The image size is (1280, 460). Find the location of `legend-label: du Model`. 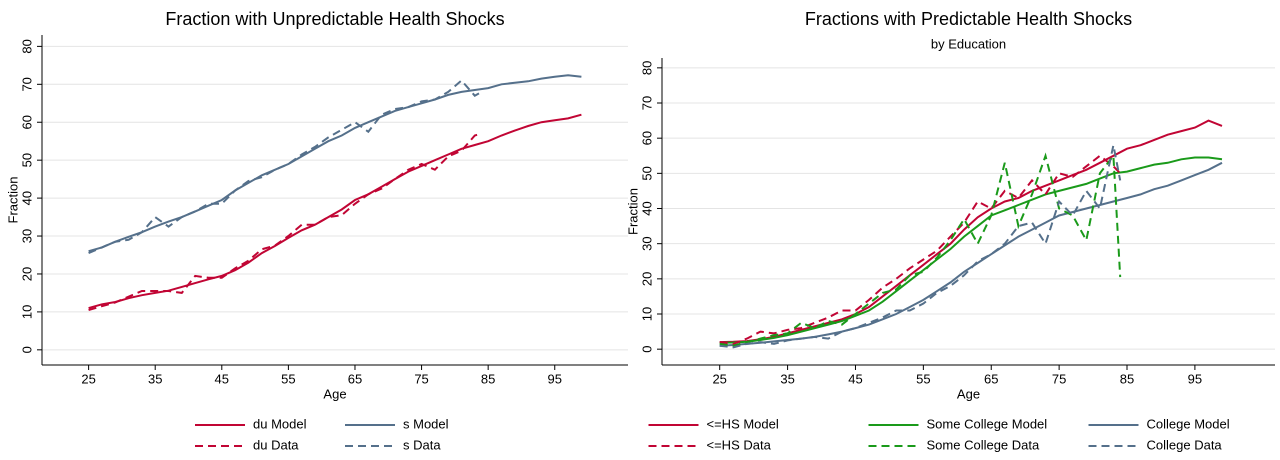

legend-label: du Model is located at coordinates (280, 423).